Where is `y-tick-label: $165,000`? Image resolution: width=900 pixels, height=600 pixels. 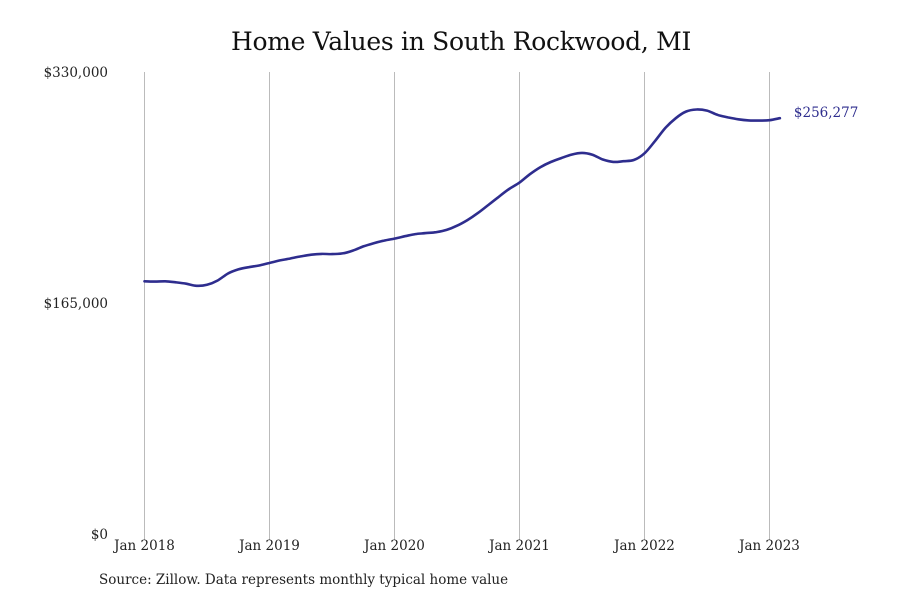 y-tick-label: $165,000 is located at coordinates (76, 304).